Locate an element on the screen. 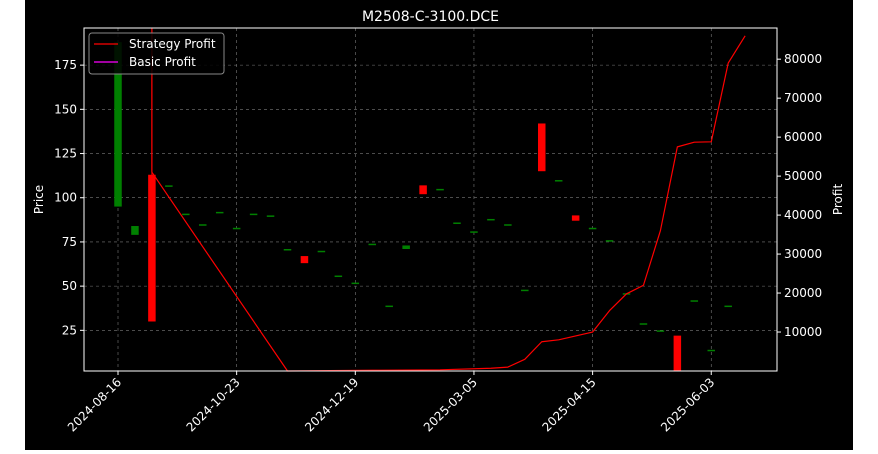 Image resolution: width=878 pixels, height=454 pixels. price-tick-label: 175 is located at coordinates (65, 65).